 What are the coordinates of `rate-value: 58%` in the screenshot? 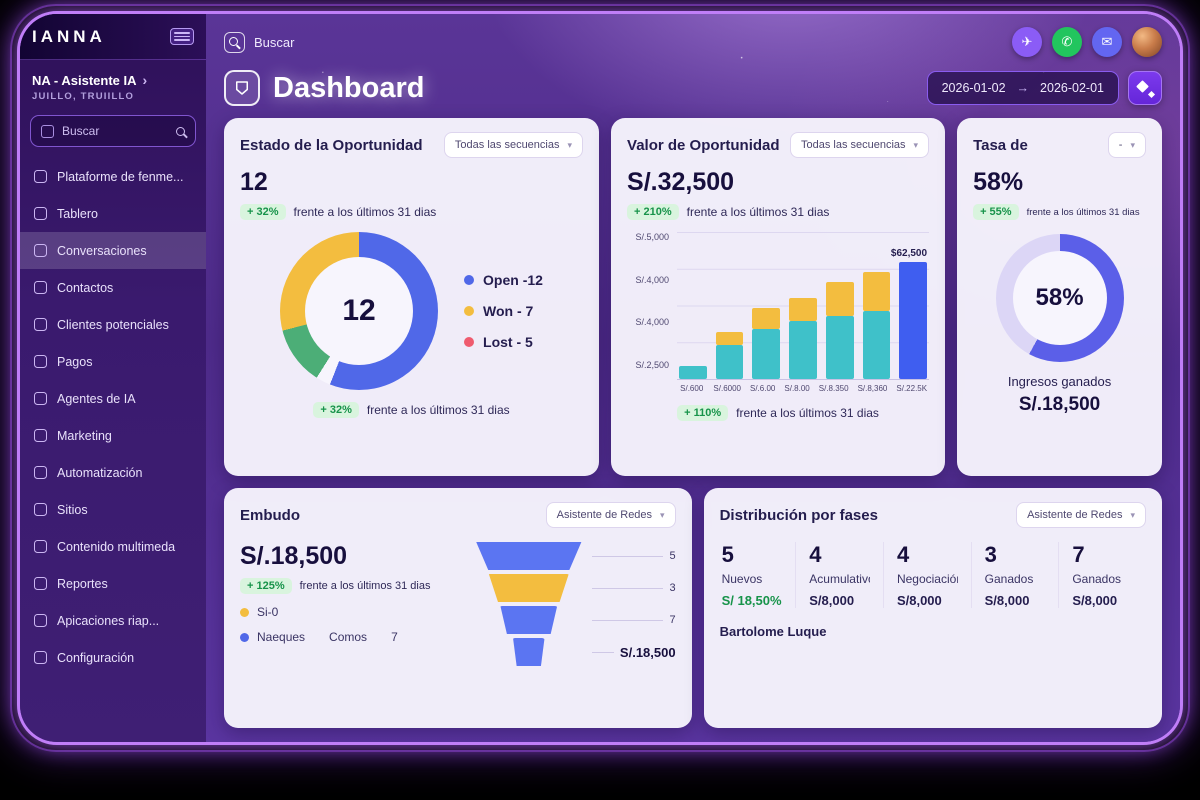 It's located at (998, 182).